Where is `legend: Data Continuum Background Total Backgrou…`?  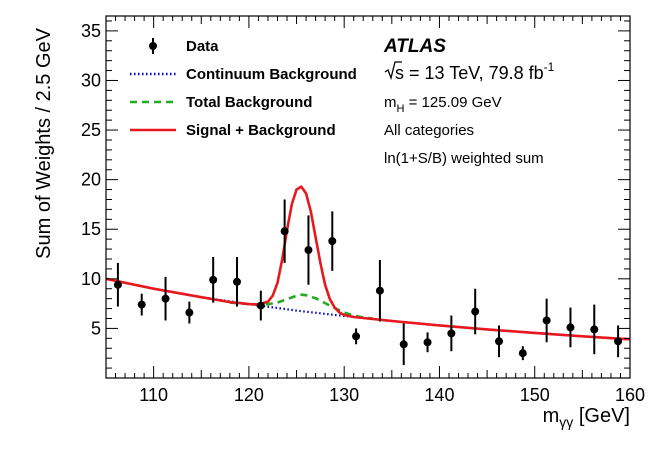 legend: Data Continuum Background Total Backgrou… is located at coordinates (243, 88).